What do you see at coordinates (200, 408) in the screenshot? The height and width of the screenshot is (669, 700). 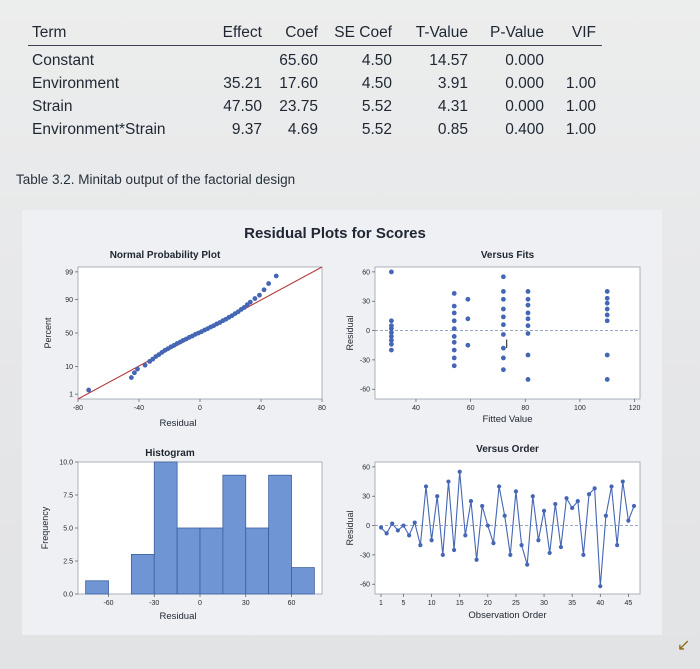 I see `x-tick-label: 0` at bounding box center [200, 408].